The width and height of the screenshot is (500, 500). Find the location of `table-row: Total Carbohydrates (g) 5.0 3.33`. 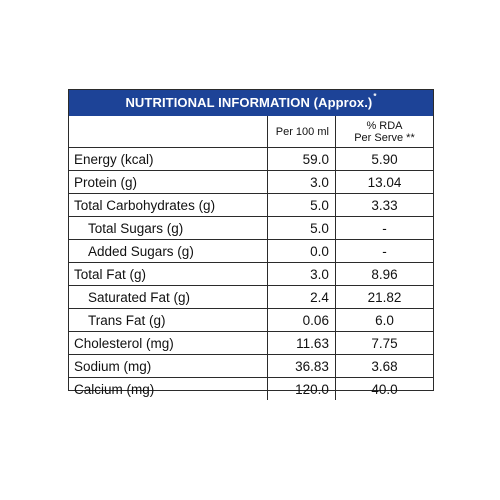

table-row: Total Carbohydrates (g) 5.0 3.33 is located at coordinates (251, 205).